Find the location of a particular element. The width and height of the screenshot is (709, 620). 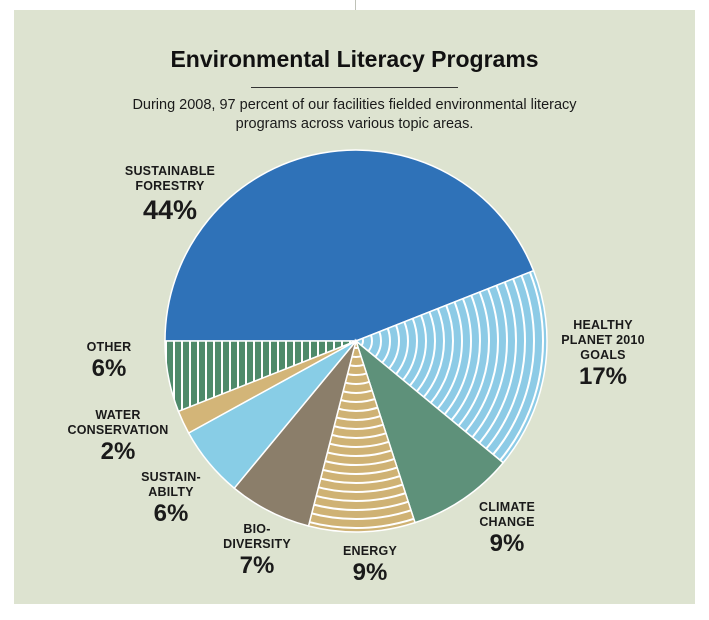

slice-percent: 2% is located at coordinates (118, 451).